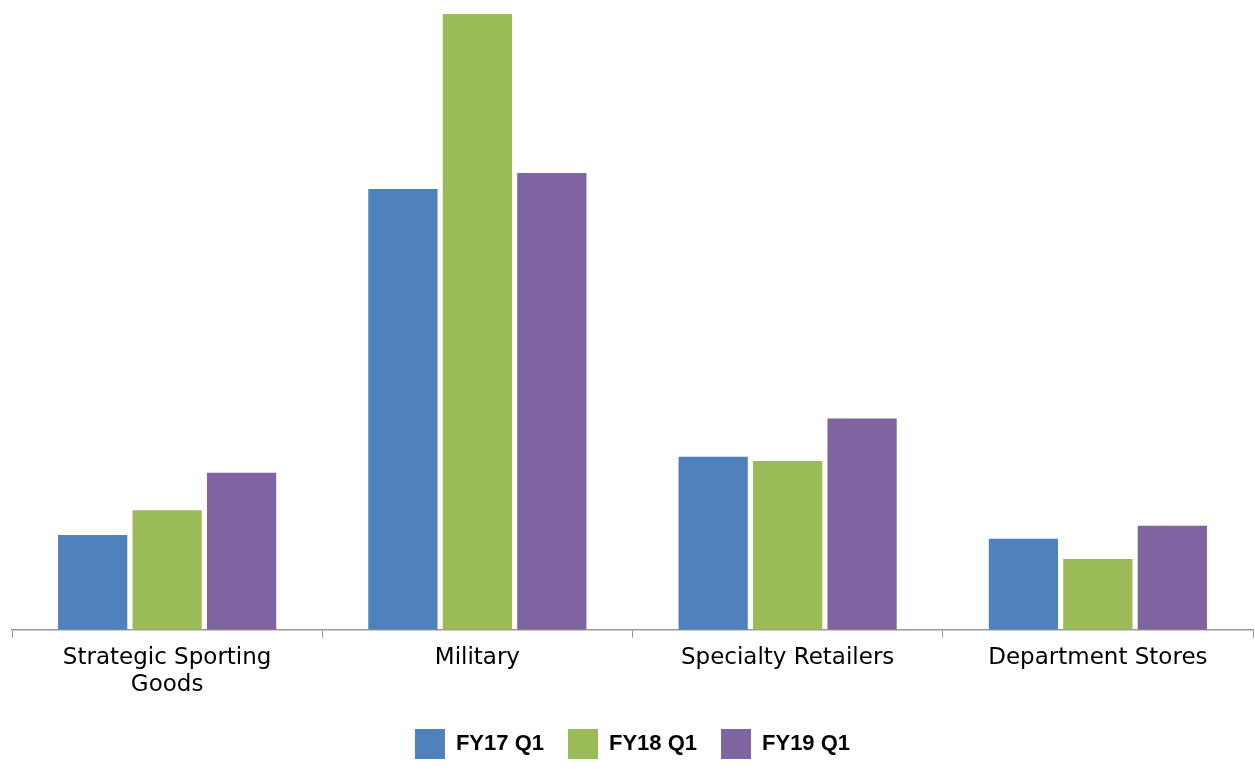 The image size is (1255, 769). I want to click on x-tick-label: Specialty Retailers, so click(787, 655).